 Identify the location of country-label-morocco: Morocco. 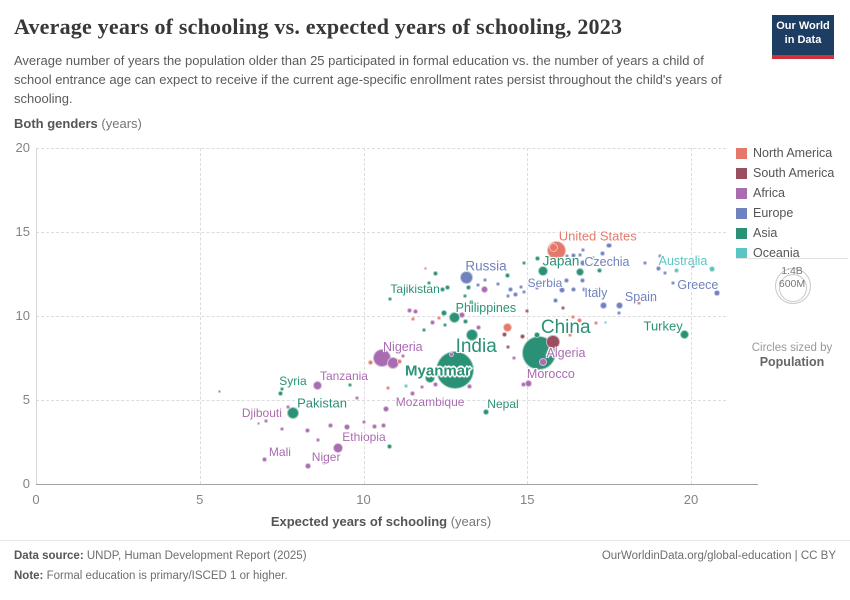
(550, 374).